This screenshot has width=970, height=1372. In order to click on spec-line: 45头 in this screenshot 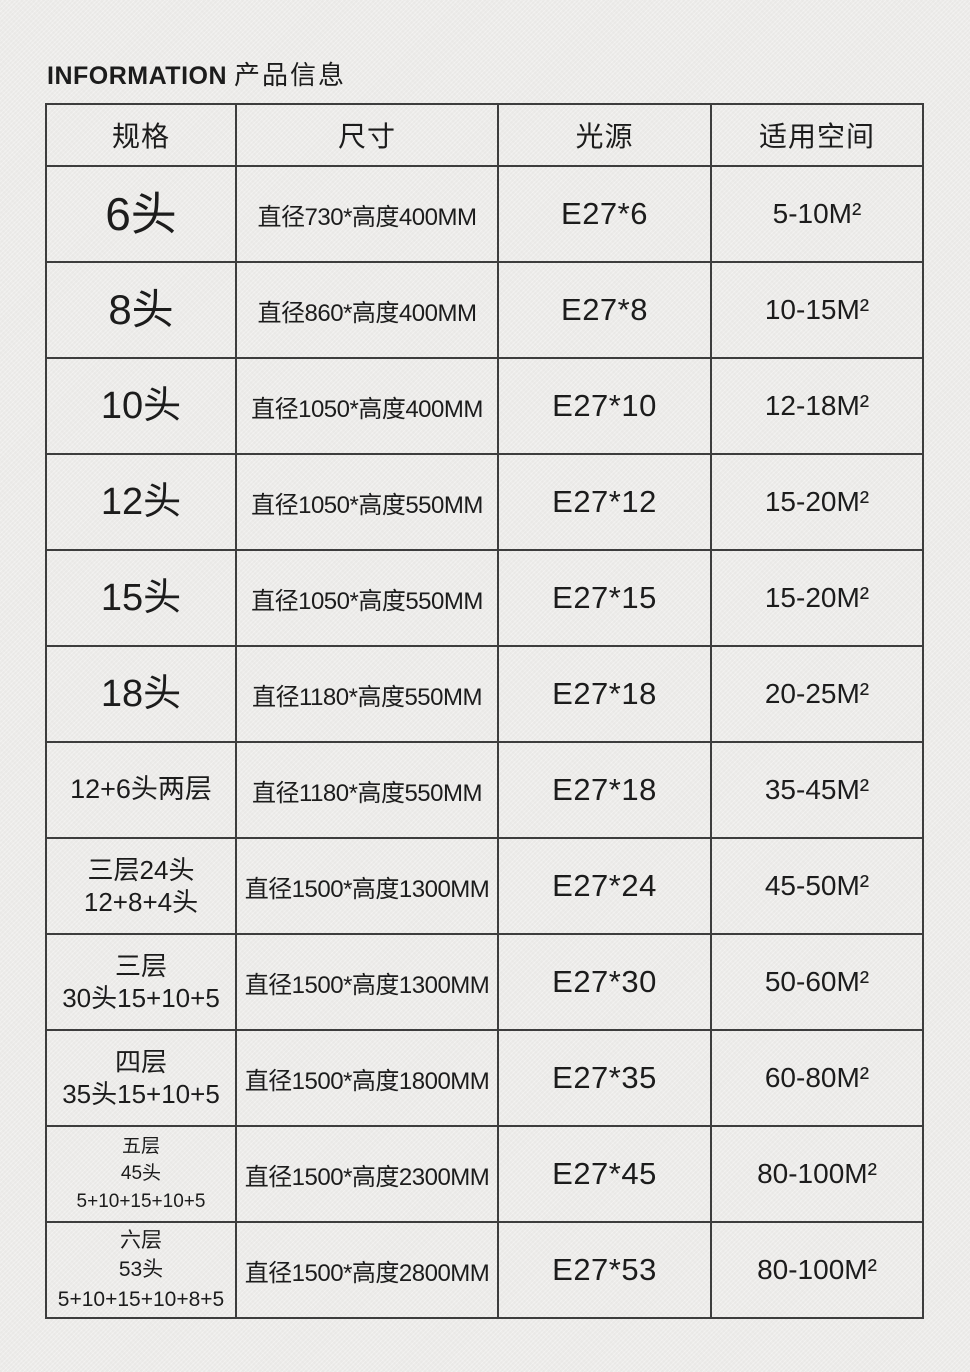, I will do `click(141, 1174)`.